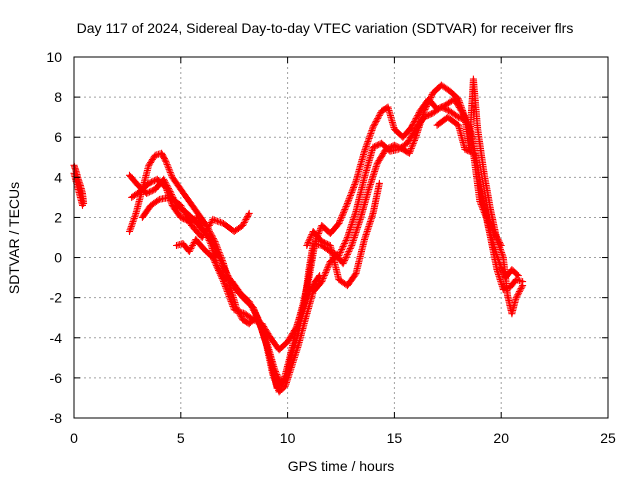  I want to click on x-tick-label: 15, so click(395, 438).